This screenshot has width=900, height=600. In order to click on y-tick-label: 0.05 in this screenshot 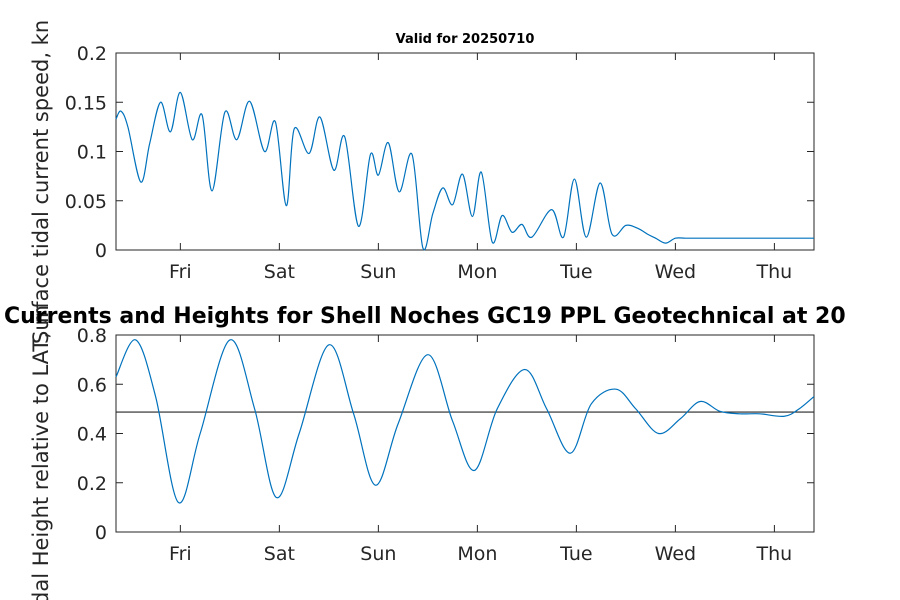, I will do `click(86, 202)`.